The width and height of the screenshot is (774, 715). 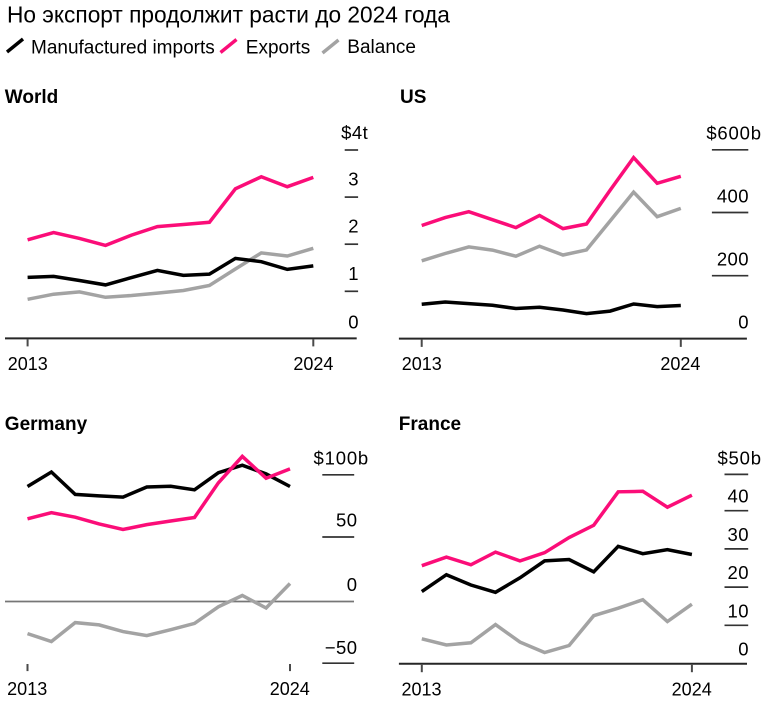 I want to click on svg-text: 3, so click(x=353, y=179).